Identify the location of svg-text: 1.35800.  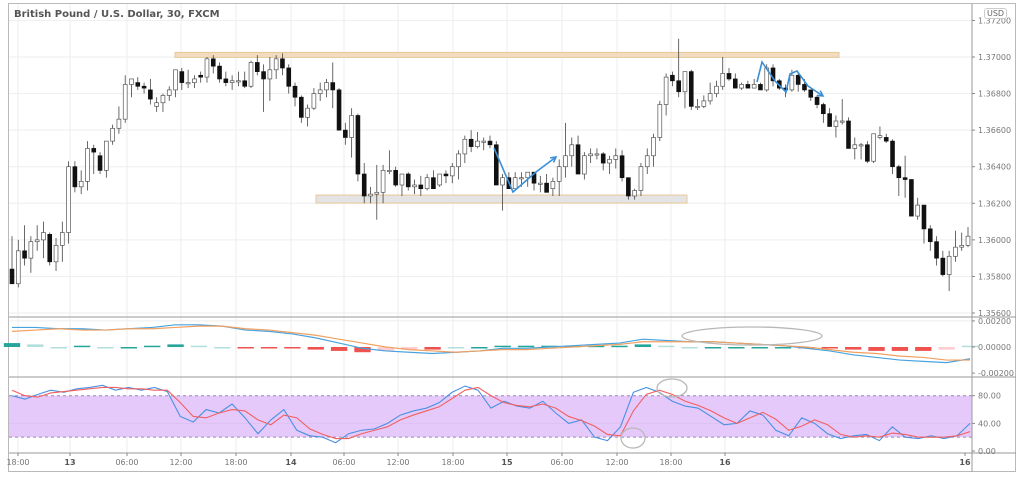
(994, 276).